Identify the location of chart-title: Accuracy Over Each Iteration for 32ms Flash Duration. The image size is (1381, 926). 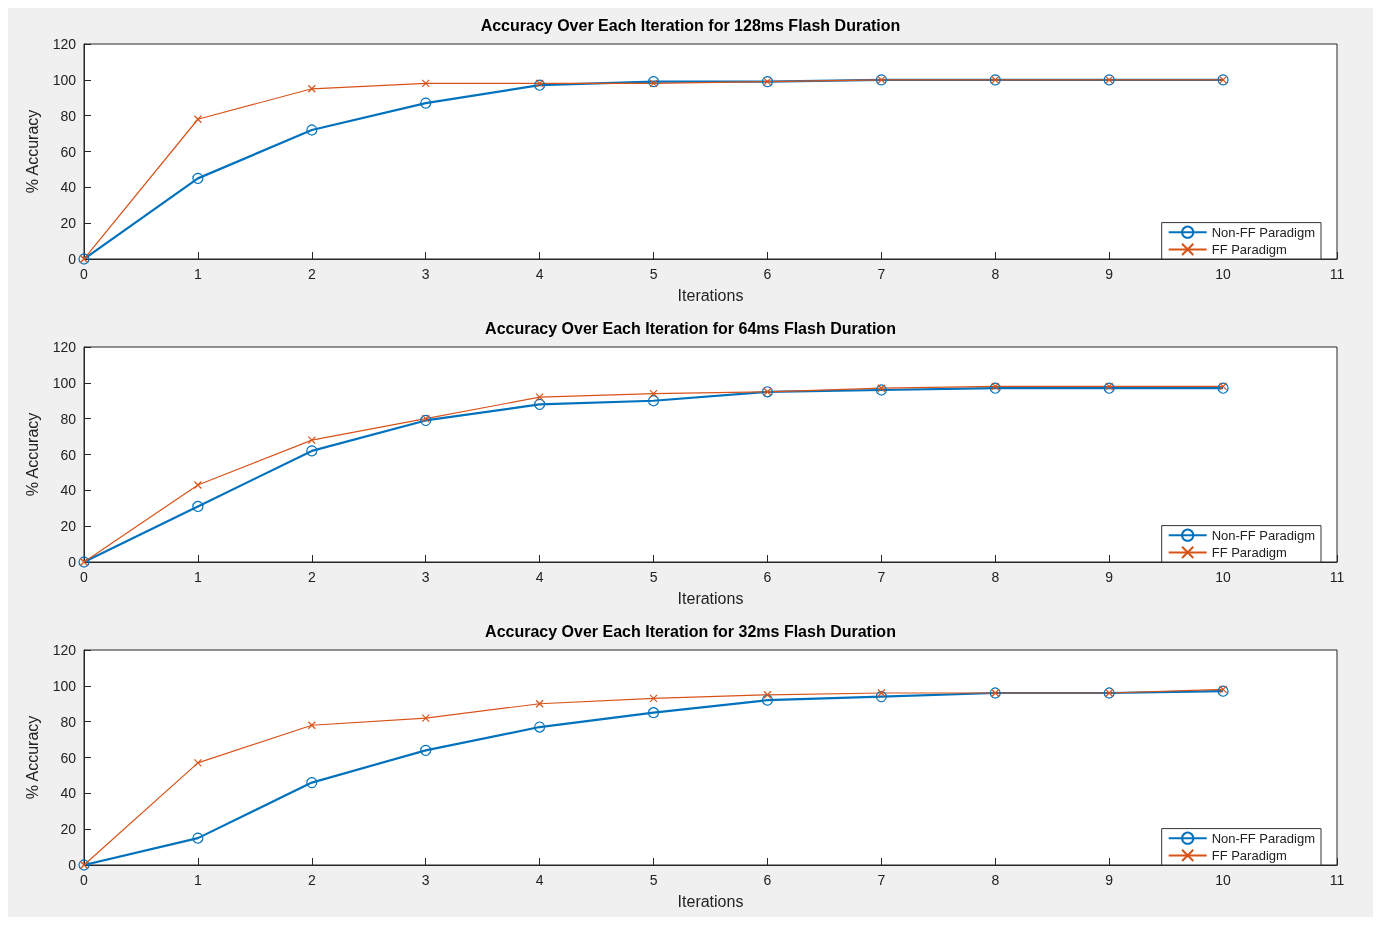
(690, 631).